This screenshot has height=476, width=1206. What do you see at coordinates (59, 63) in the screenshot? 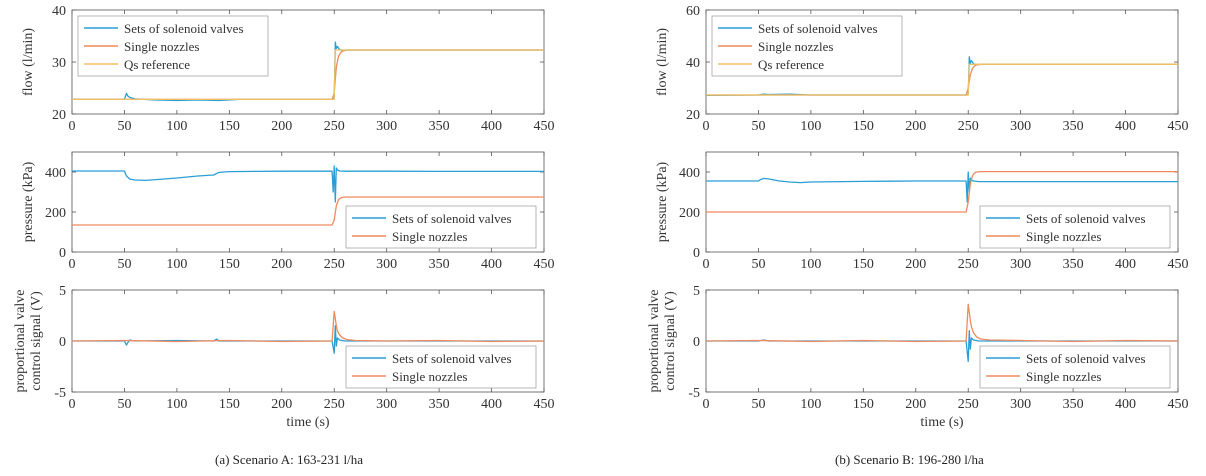
I see `y-tick-label: 30` at bounding box center [59, 63].